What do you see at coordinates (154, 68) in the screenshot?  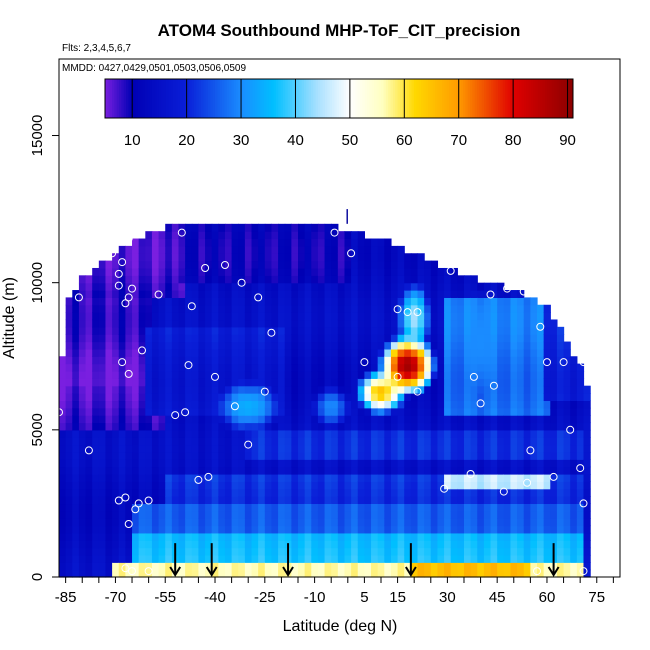 I see `dates-label: MMDD: 0427,0429,0501,0503,0506,0509` at bounding box center [154, 68].